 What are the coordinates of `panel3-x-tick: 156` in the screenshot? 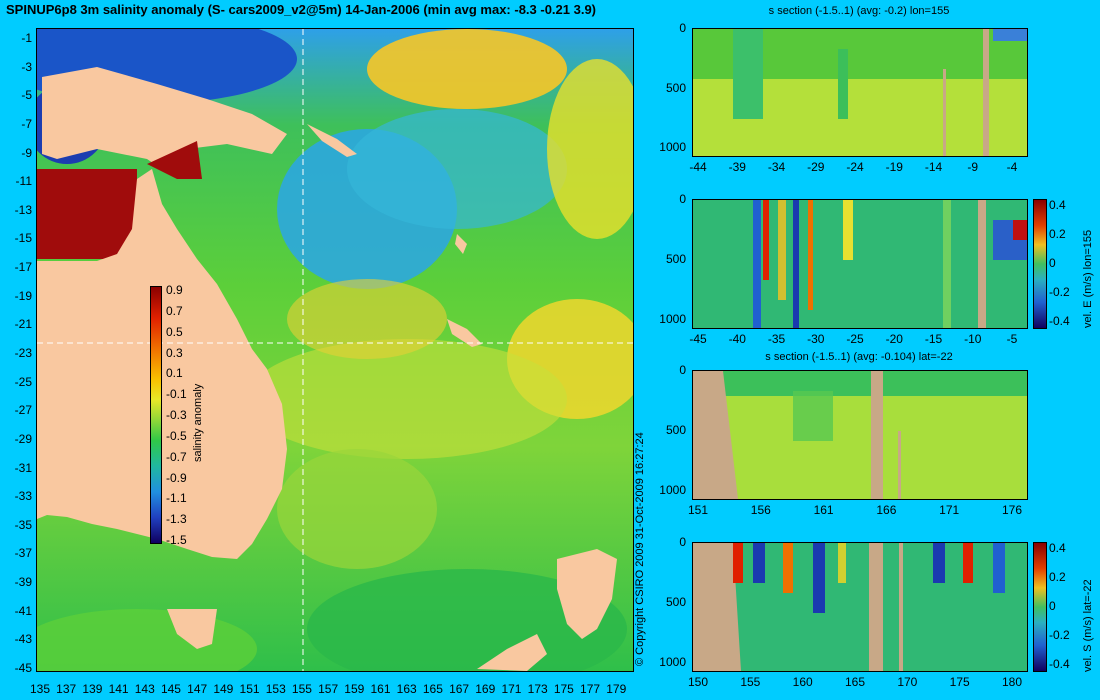 It's located at (760, 510).